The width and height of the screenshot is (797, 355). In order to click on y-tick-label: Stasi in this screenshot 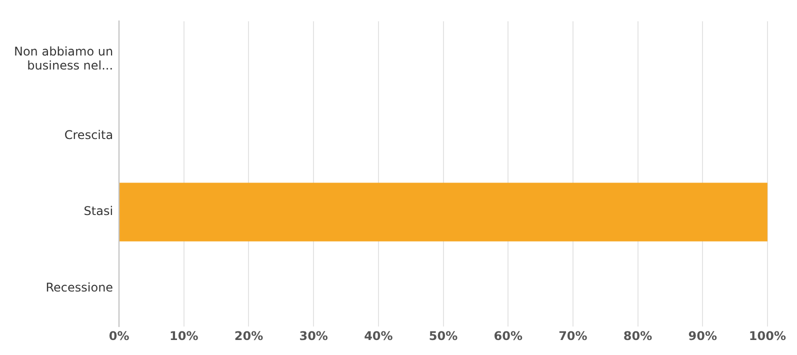, I will do `click(99, 211)`.